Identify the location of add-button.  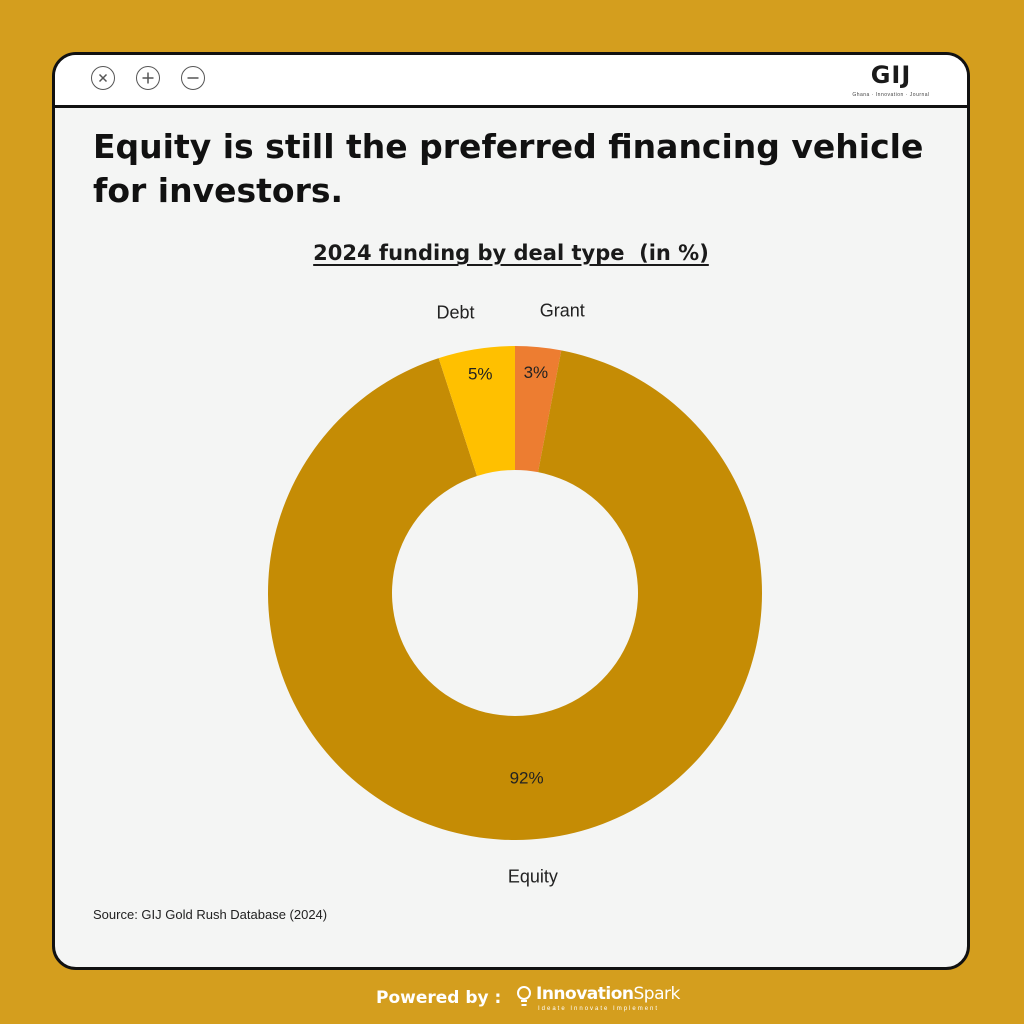
(148, 78).